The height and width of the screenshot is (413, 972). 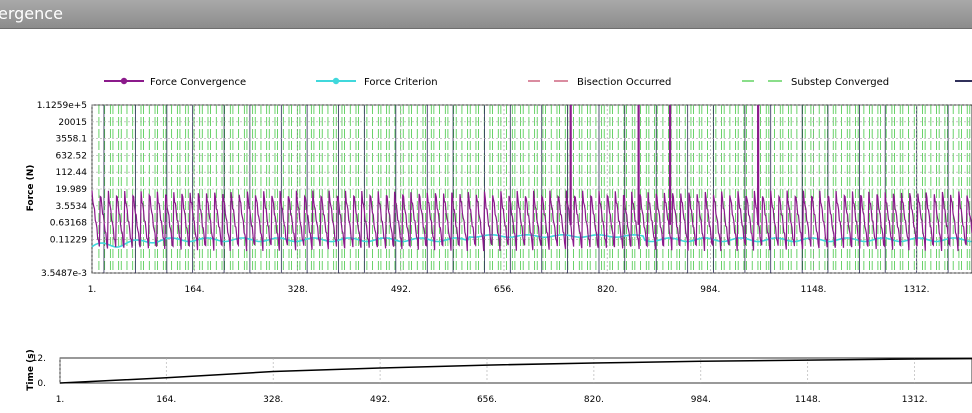 What do you see at coordinates (72, 156) in the screenshot?
I see `y-tick-label: 632.52` at bounding box center [72, 156].